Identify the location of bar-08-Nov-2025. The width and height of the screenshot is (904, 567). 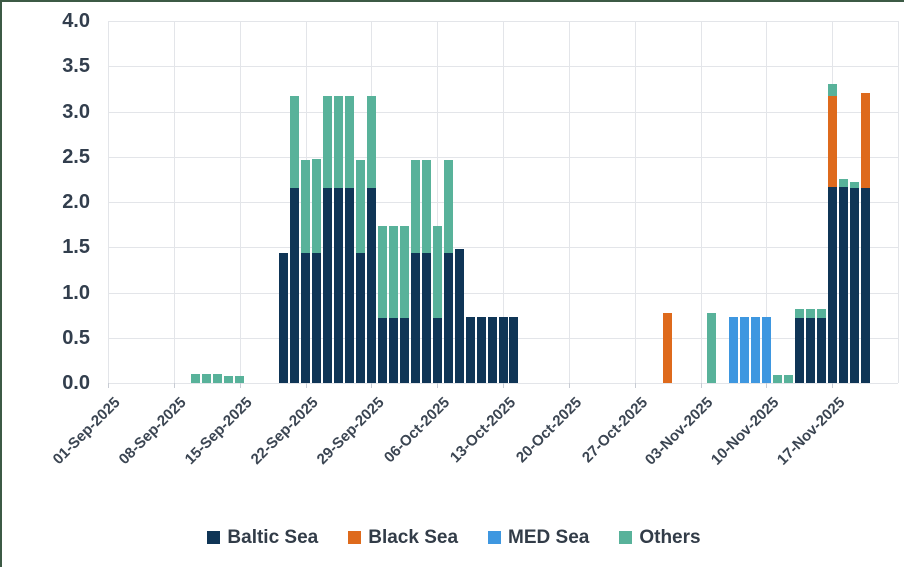
(755, 349).